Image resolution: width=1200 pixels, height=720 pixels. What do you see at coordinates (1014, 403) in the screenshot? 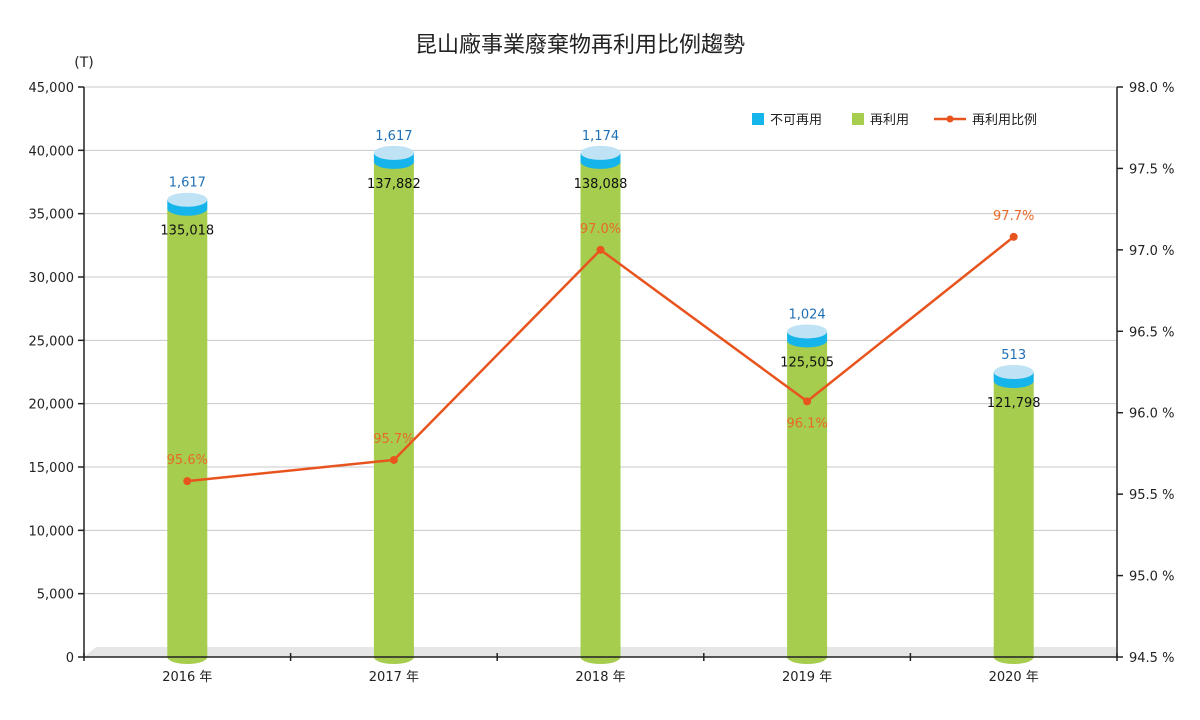
I see `label-reuse: 121,798` at bounding box center [1014, 403].